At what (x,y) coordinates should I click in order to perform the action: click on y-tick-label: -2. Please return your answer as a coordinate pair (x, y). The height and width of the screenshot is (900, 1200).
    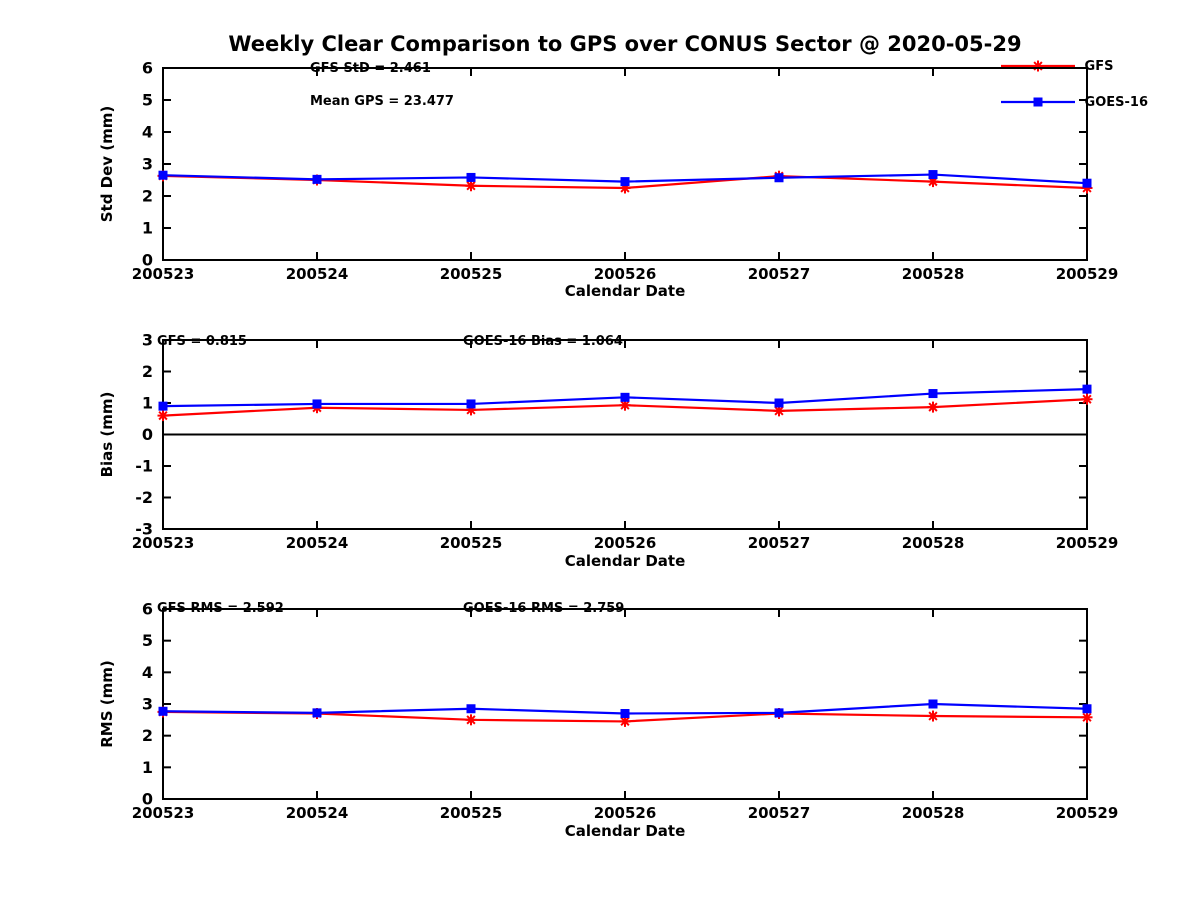
    Looking at the image, I should click on (144, 497).